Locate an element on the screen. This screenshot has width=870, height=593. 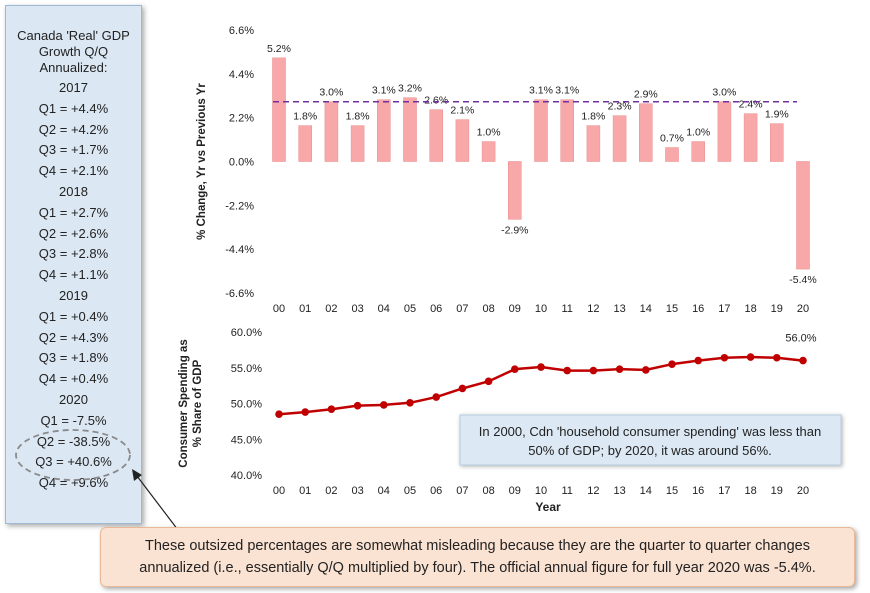
bar-ytick-label: -6.6% is located at coordinates (239, 294).